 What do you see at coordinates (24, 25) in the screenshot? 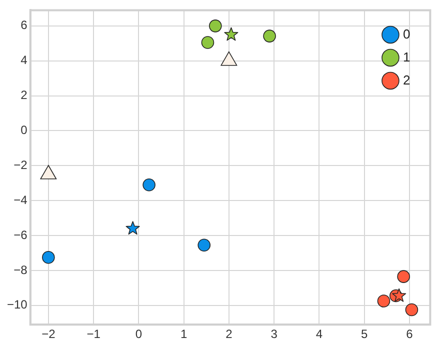
I see `y-tick-label: 6` at bounding box center [24, 25].